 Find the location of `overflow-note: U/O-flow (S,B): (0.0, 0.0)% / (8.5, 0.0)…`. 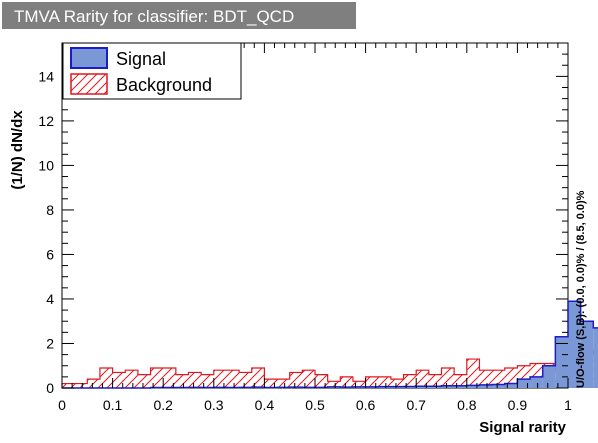

overflow-note: U/O-flow (S,B): (0.0, 0.0)% / (8.5, 0.0)… is located at coordinates (581, 289).